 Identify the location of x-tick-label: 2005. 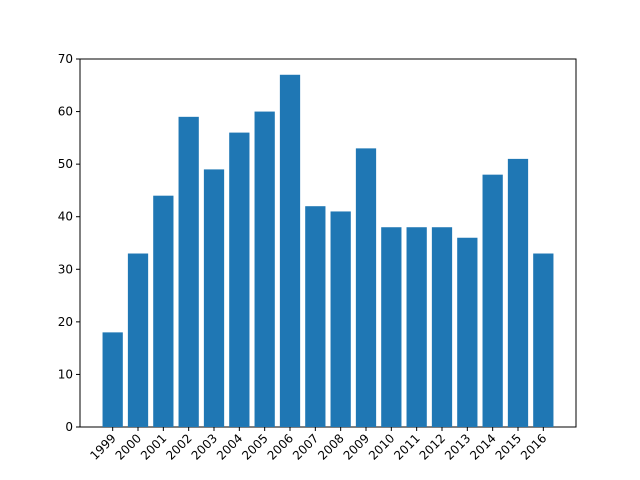
(254, 446).